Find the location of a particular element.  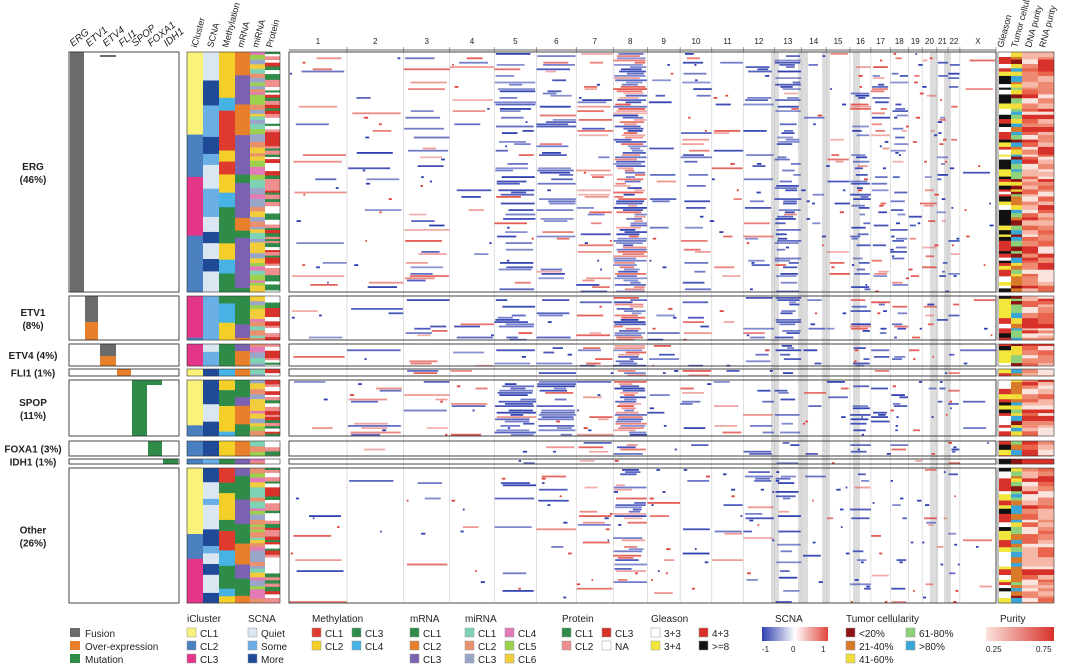

chromosome-label: X is located at coordinates (978, 41).